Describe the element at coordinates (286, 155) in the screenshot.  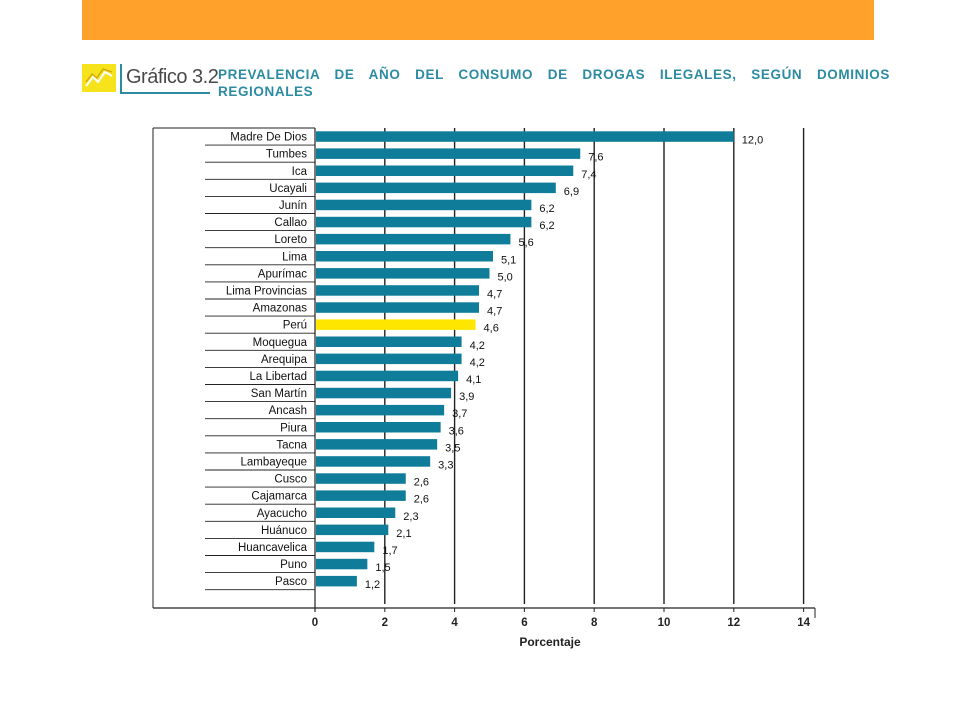
I see `category-label: Tumbes` at that location.